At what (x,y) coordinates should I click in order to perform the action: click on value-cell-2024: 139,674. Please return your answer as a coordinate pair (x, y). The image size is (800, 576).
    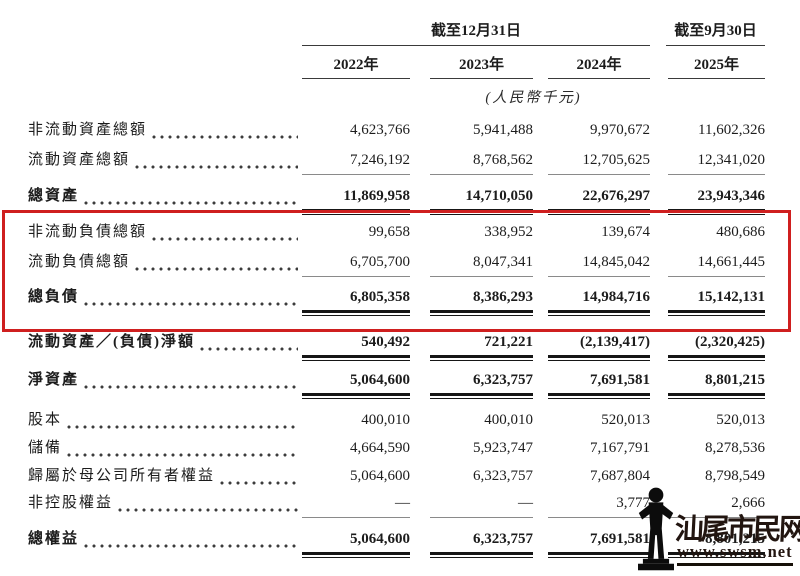
    Looking at the image, I should click on (625, 232).